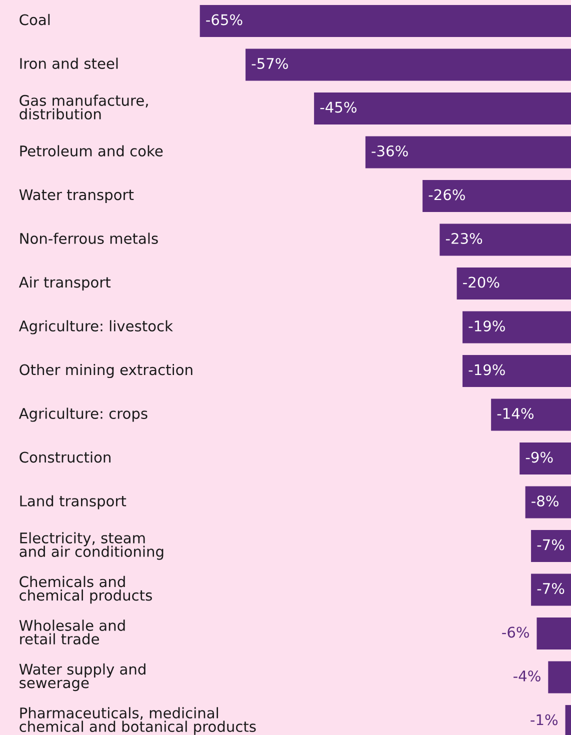 Image resolution: width=571 pixels, height=735 pixels. What do you see at coordinates (64, 283) in the screenshot?
I see `y-tick-label: Air transport` at bounding box center [64, 283].